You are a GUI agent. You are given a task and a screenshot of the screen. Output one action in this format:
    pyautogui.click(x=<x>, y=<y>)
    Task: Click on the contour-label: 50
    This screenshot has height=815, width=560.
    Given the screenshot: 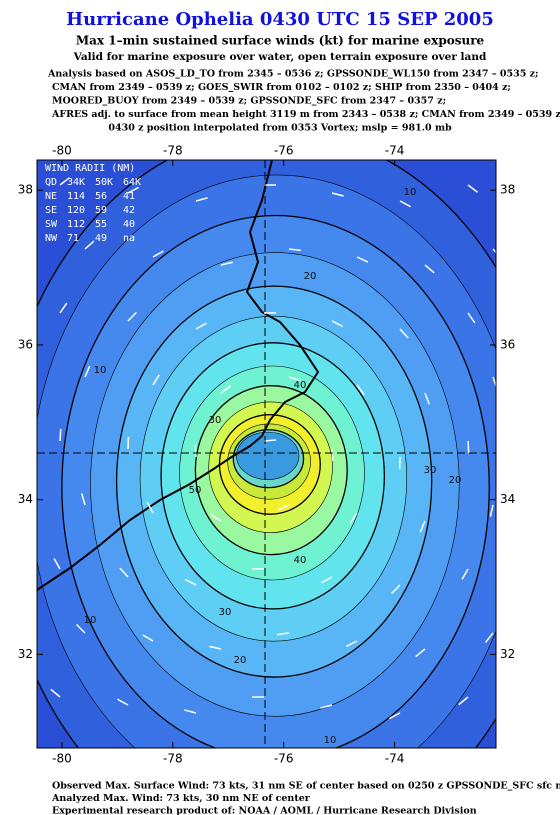 What is the action you would take?
    pyautogui.click(x=195, y=490)
    